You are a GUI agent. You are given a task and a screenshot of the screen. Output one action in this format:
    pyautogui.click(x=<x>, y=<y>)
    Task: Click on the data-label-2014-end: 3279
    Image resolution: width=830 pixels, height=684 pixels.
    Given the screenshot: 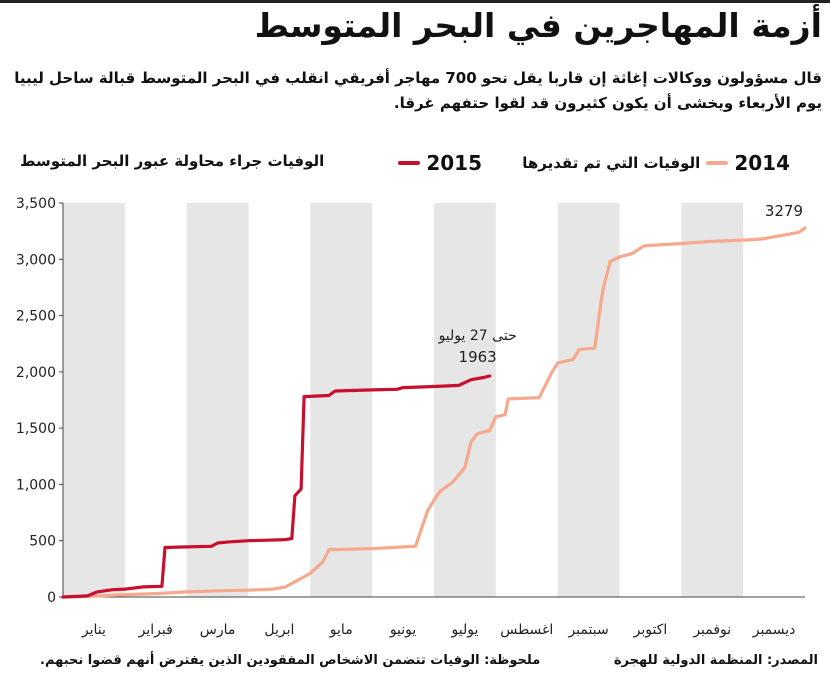 What is the action you would take?
    pyautogui.click(x=784, y=211)
    